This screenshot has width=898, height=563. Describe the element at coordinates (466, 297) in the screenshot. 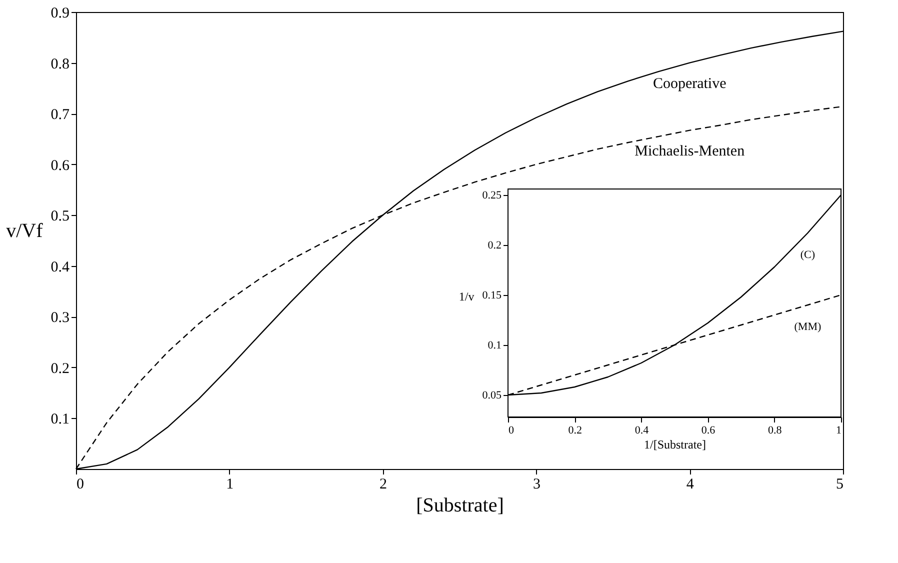

I see `y-axis-title: 1/v` at that location.